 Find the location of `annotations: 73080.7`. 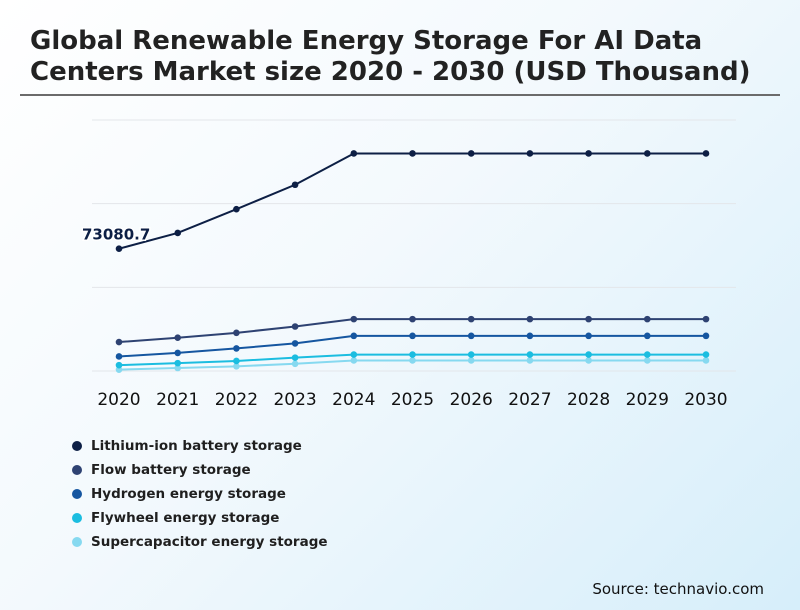

annotations: 73080.7 is located at coordinates (116, 234).